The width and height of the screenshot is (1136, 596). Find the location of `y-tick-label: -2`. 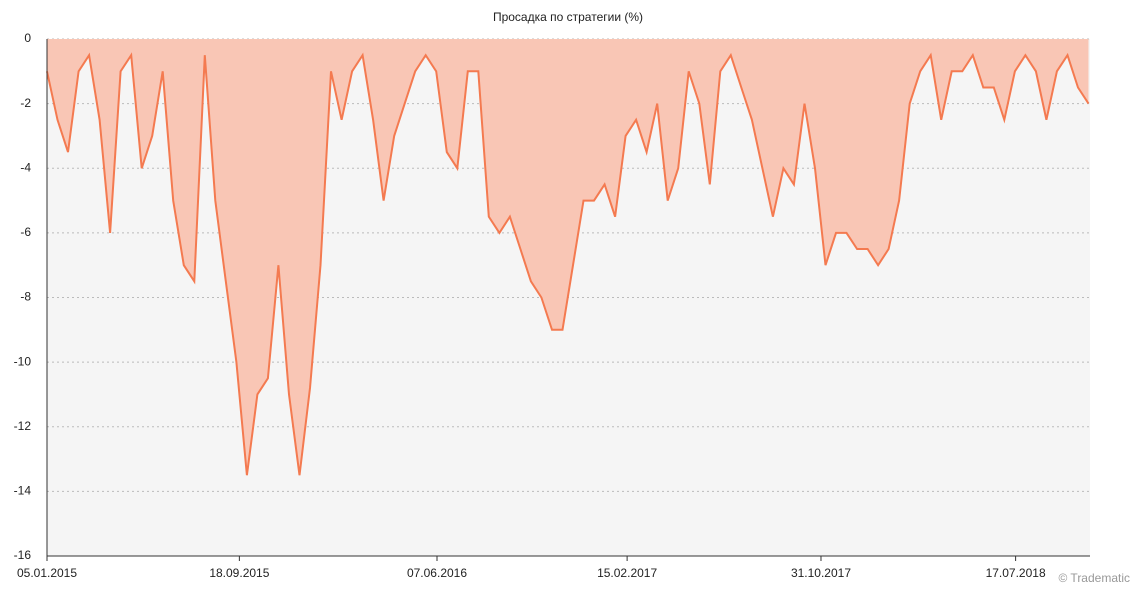

y-tick-label: -2 is located at coordinates (25, 103).